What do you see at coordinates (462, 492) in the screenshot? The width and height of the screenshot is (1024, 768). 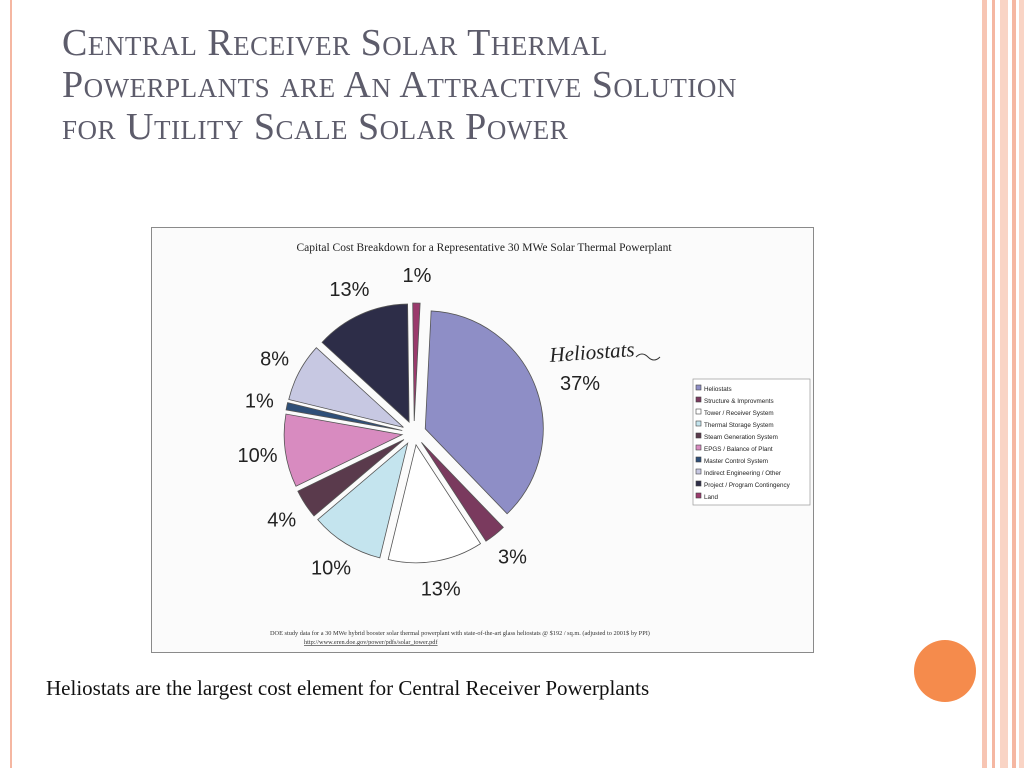 I see `pie-slice-structure-improvments` at bounding box center [462, 492].